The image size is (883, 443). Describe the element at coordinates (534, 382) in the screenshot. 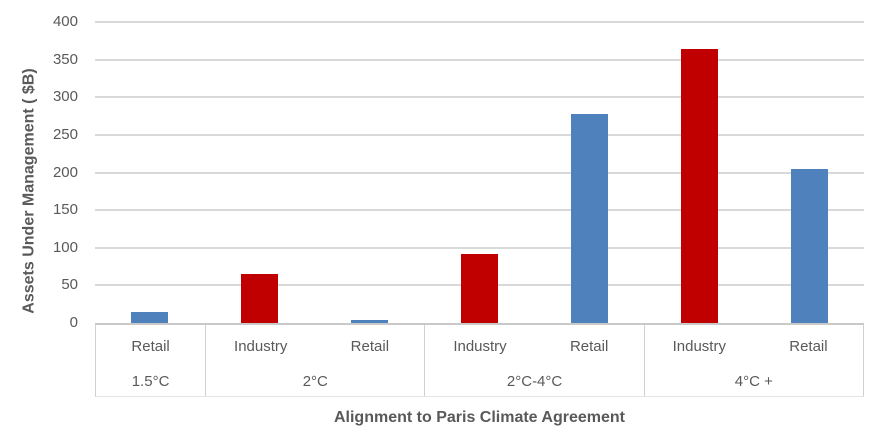

I see `x-axis-group-label: 2°C-4°C` at that location.